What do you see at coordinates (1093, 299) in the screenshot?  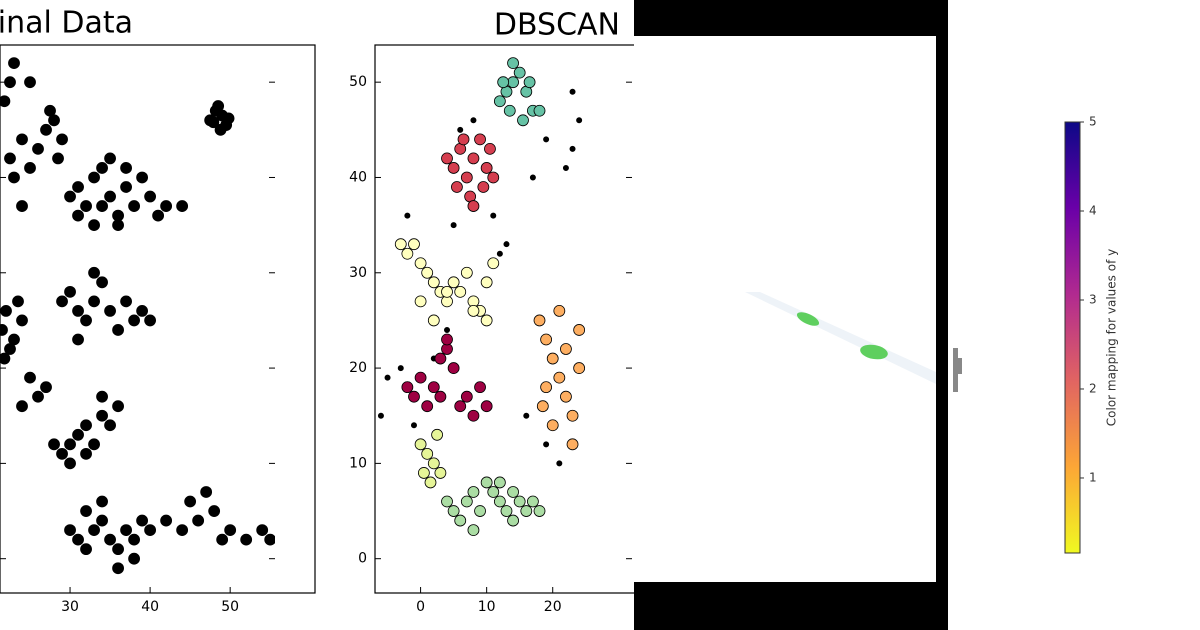 I see `colorbar-tick-label: 3` at bounding box center [1093, 299].